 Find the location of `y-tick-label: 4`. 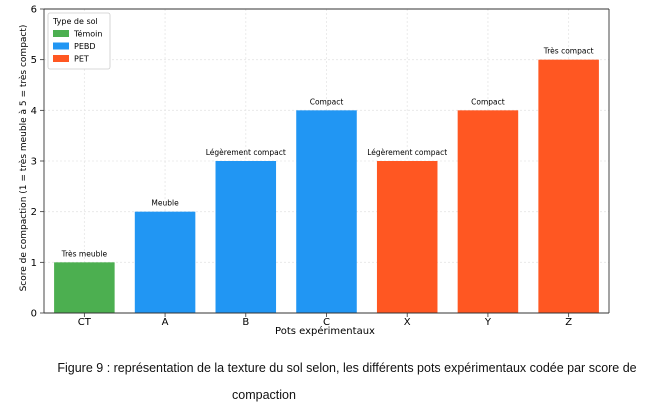

y-tick-label: 4 is located at coordinates (34, 111).